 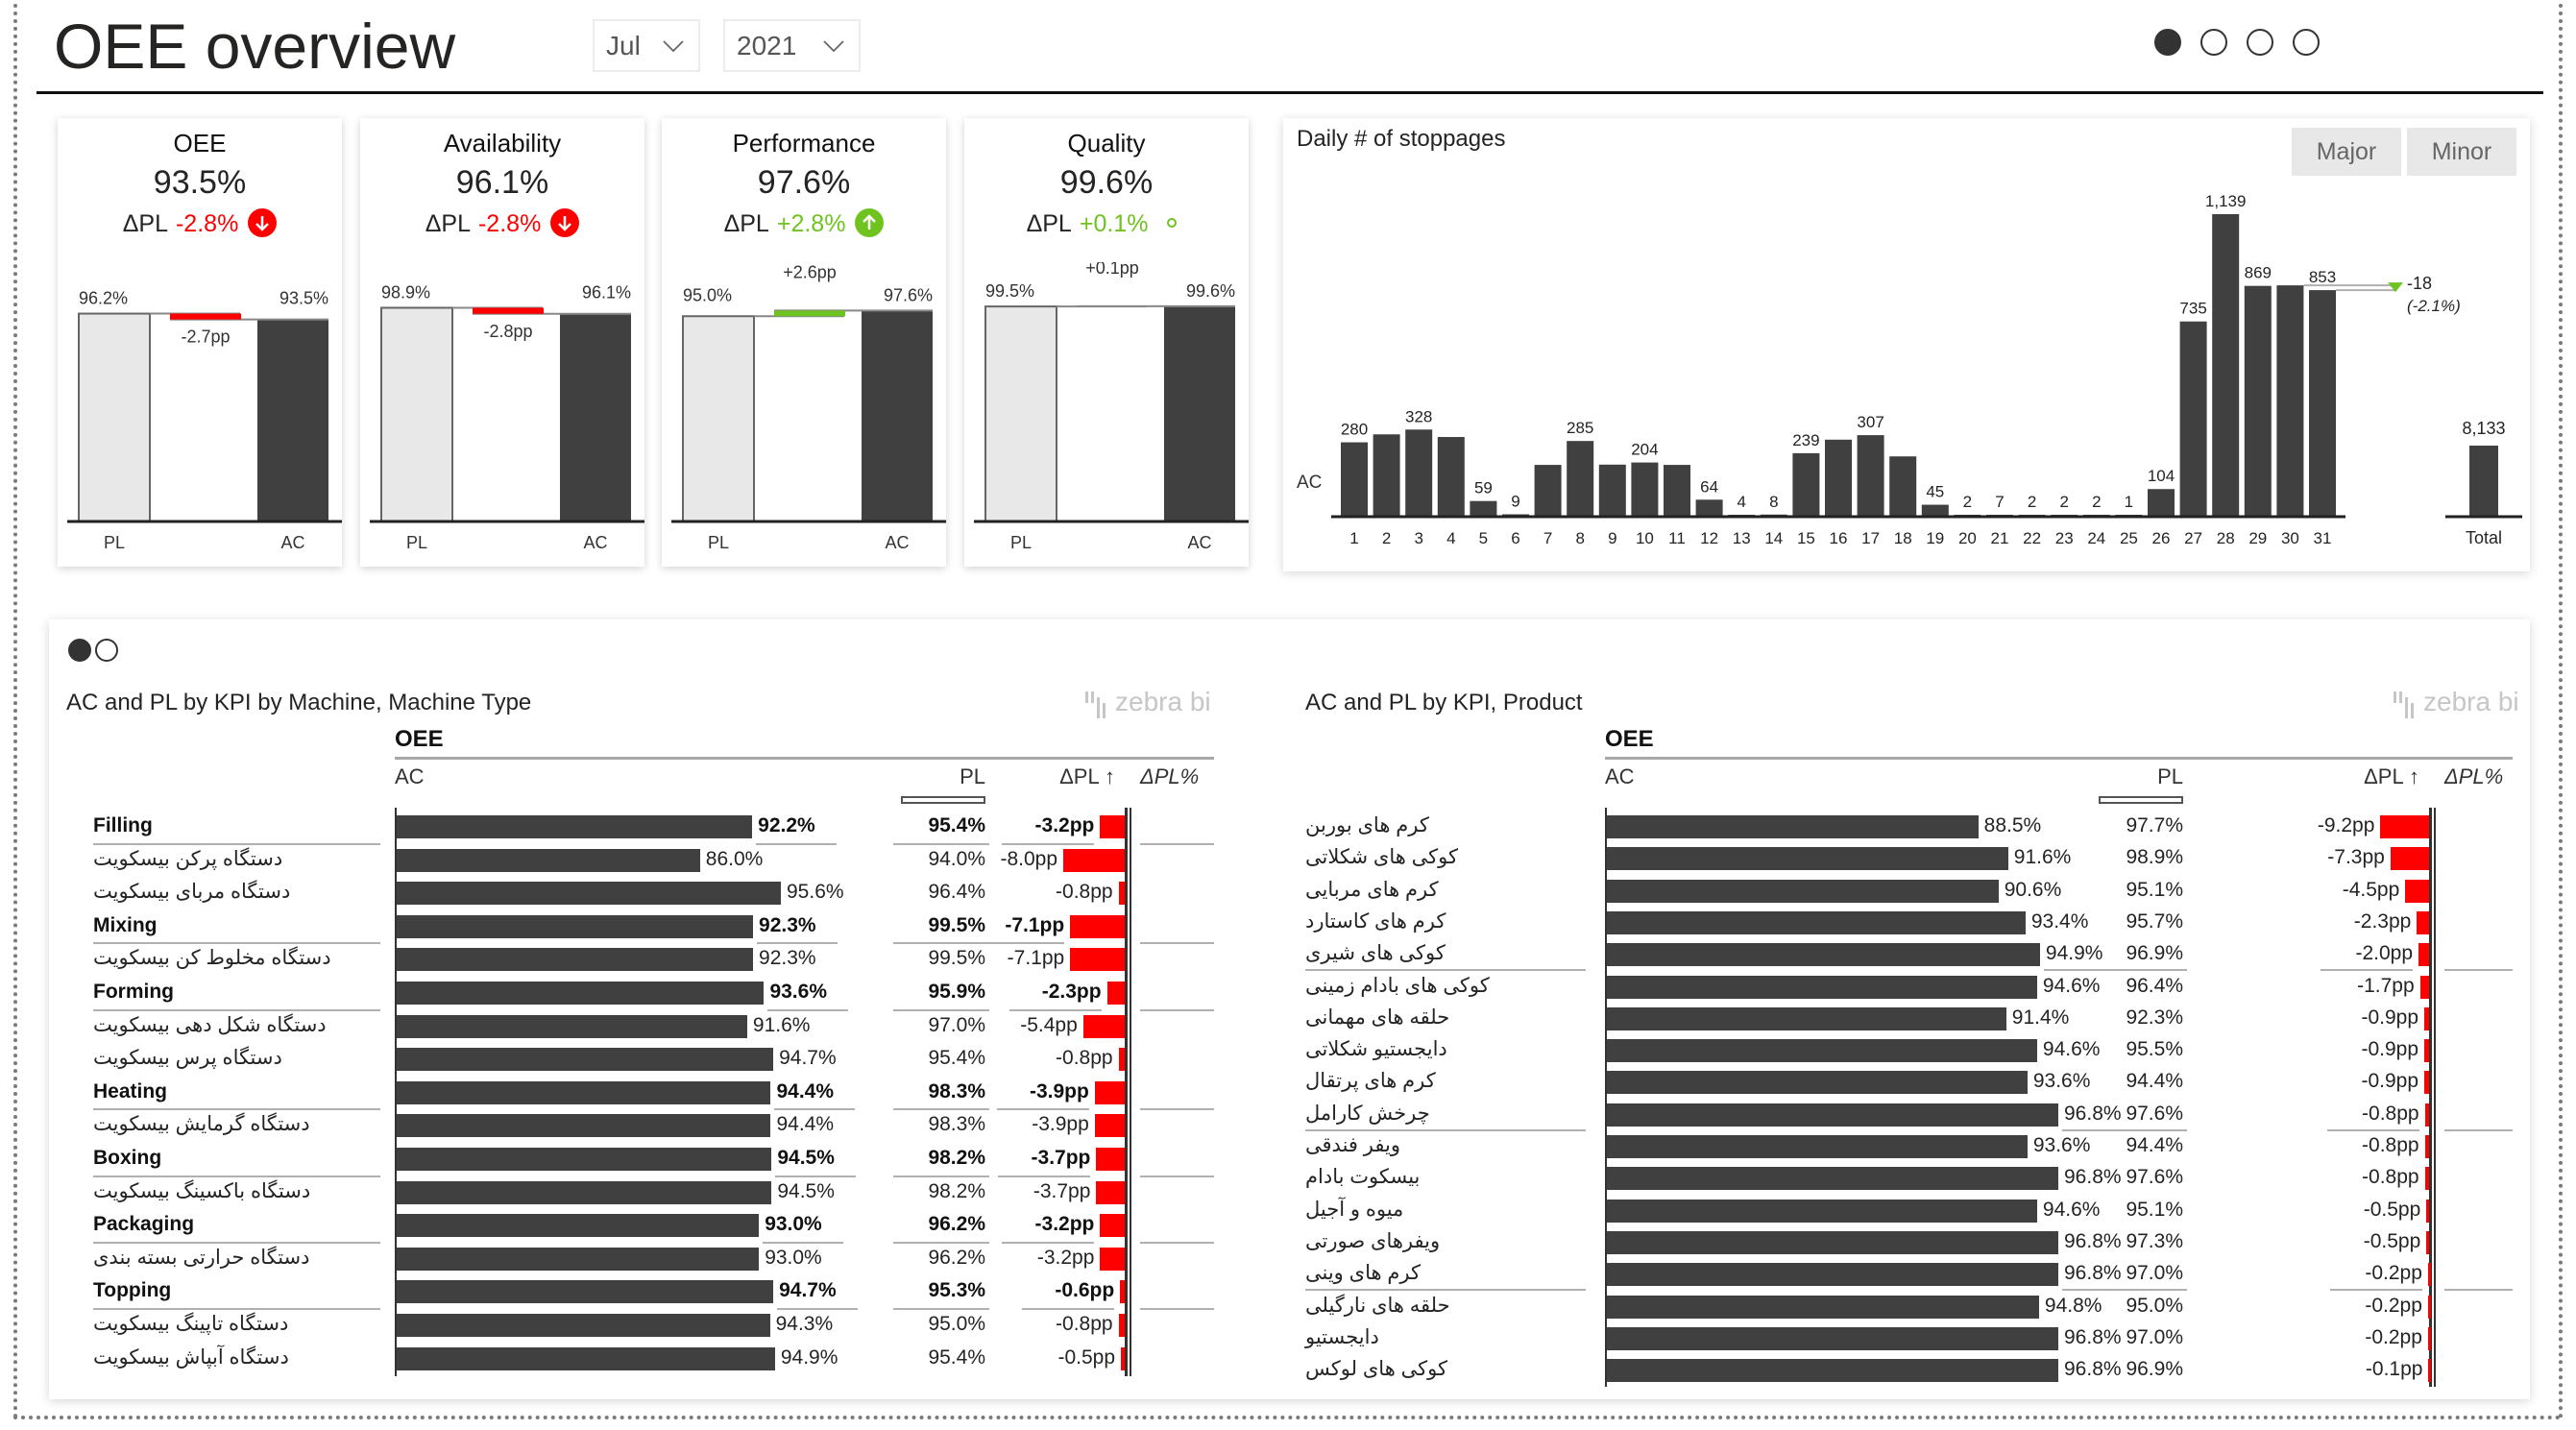 I want to click on delta-value: -2.3pp, so click(x=1071, y=992).